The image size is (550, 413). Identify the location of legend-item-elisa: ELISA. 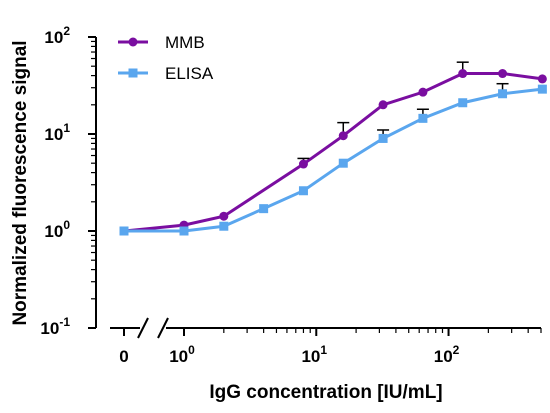
(166, 73).